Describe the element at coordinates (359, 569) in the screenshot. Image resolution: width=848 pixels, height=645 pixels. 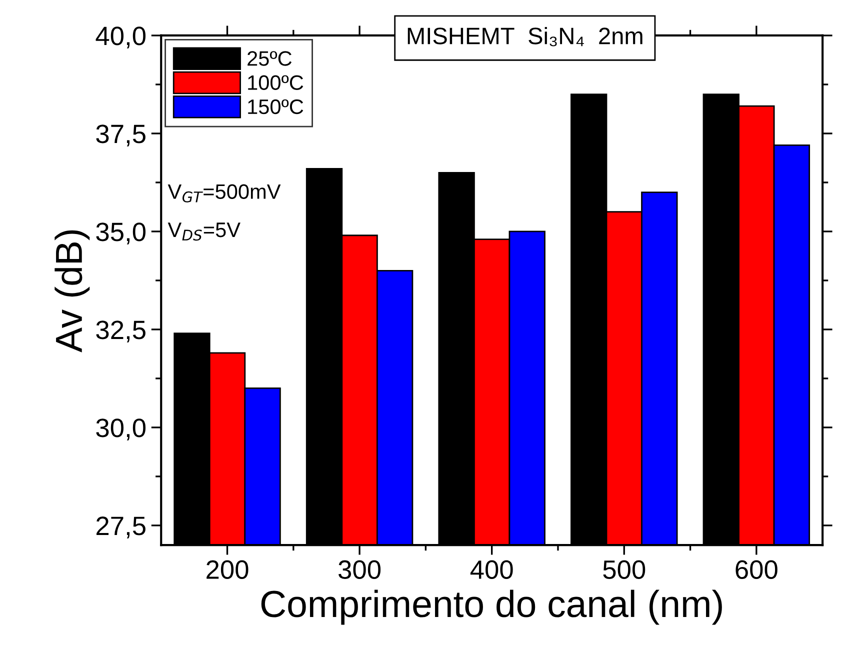
I see `x-tick-label: 300` at that location.